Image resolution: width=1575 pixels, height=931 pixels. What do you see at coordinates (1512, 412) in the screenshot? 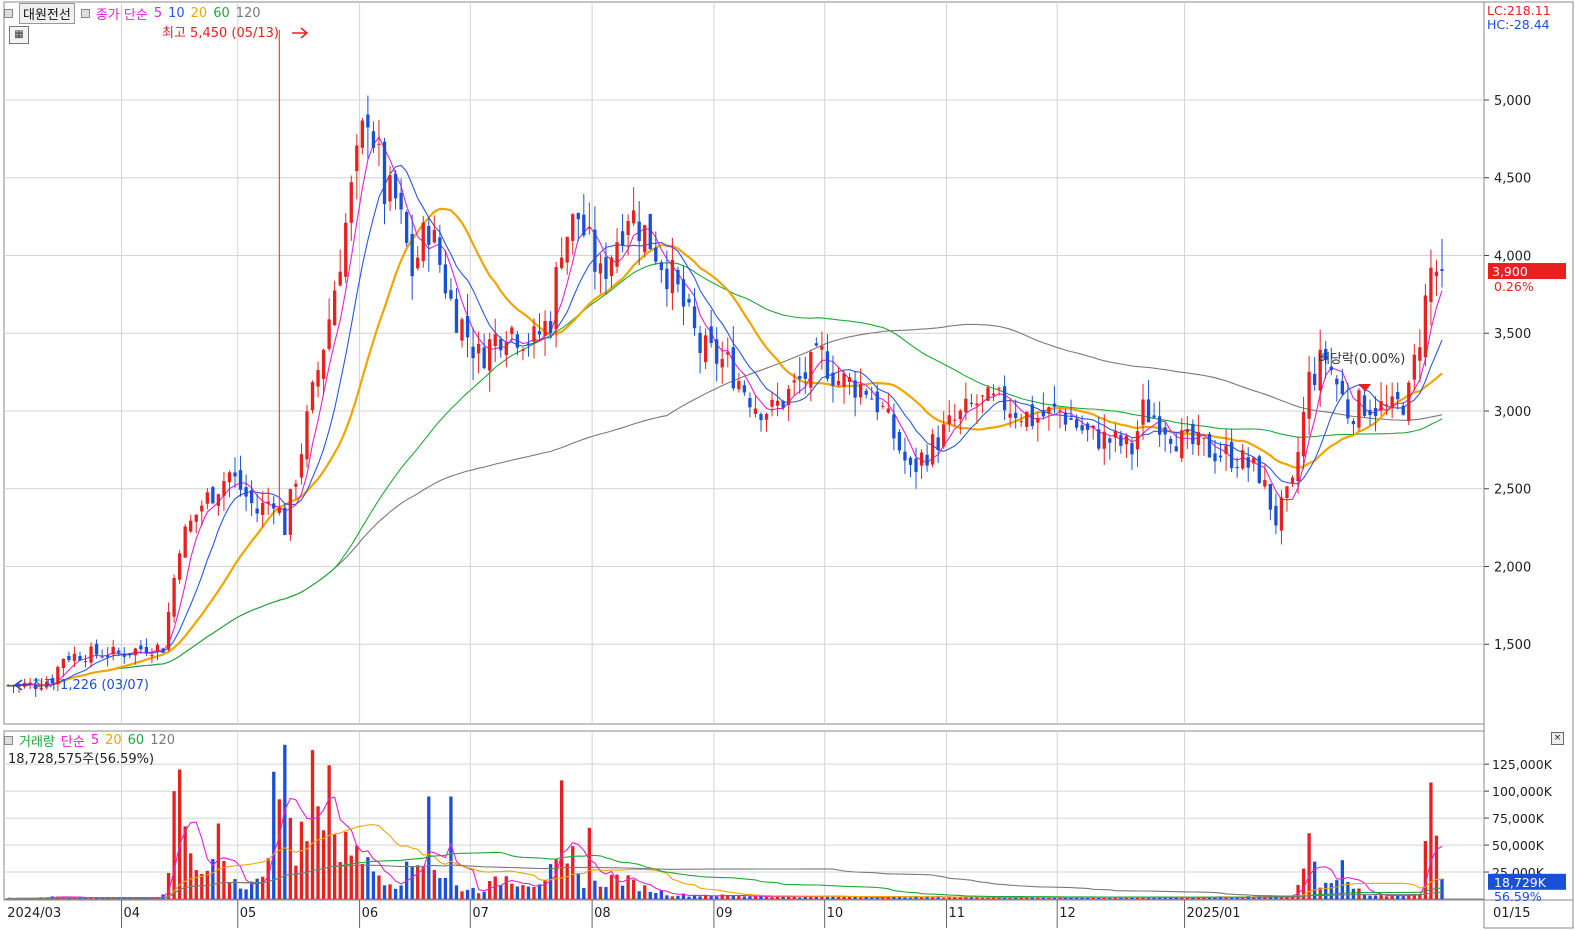
I see `price-tick-label: 3,000` at bounding box center [1512, 412].